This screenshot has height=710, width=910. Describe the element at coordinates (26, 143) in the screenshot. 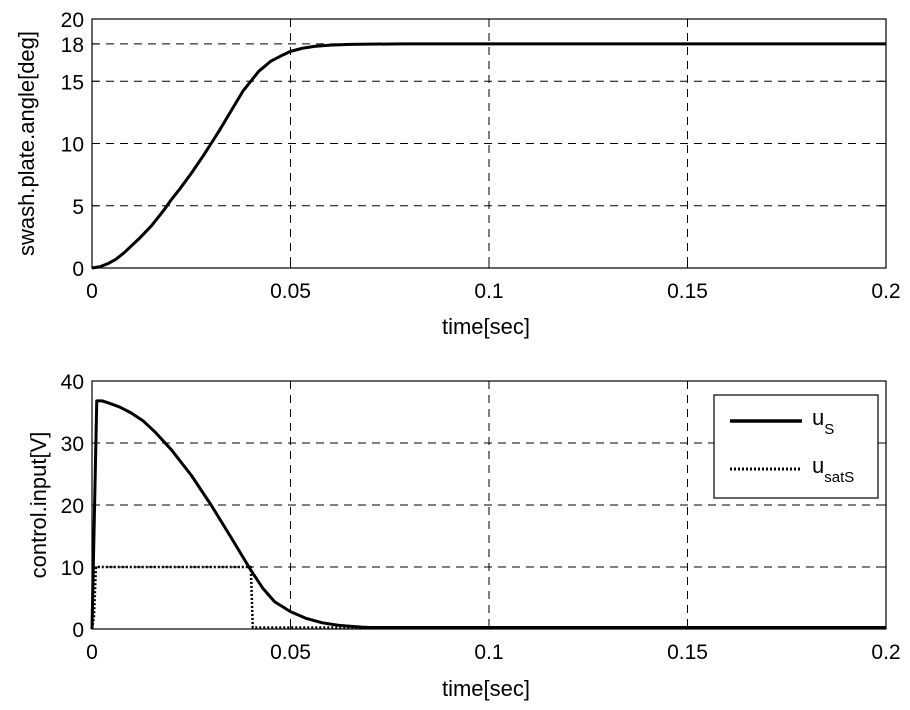

I see `y-axis-label: swash.plate.angle[deg]` at that location.